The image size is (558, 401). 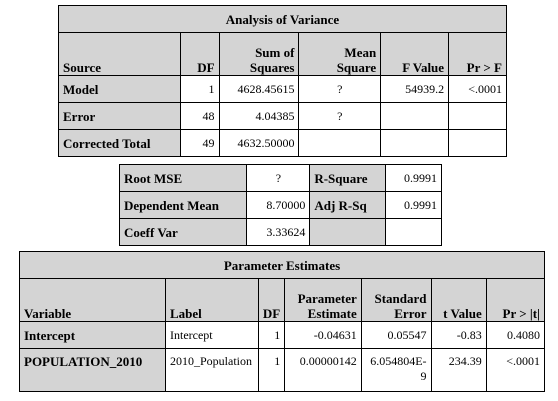 I want to click on header-est-line1: Parameter, so click(x=327, y=298).